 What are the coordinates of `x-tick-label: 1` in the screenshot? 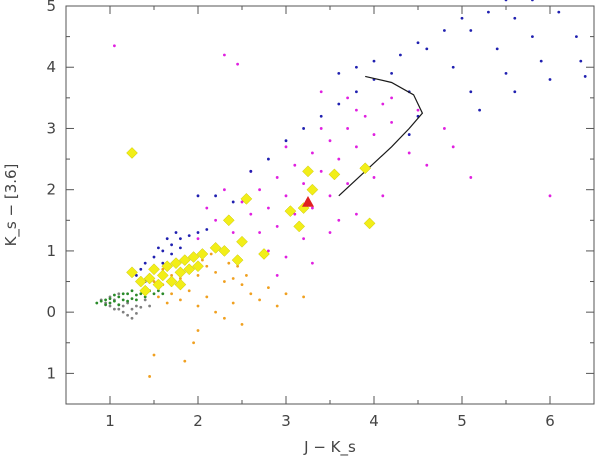 It's located at (110, 421).